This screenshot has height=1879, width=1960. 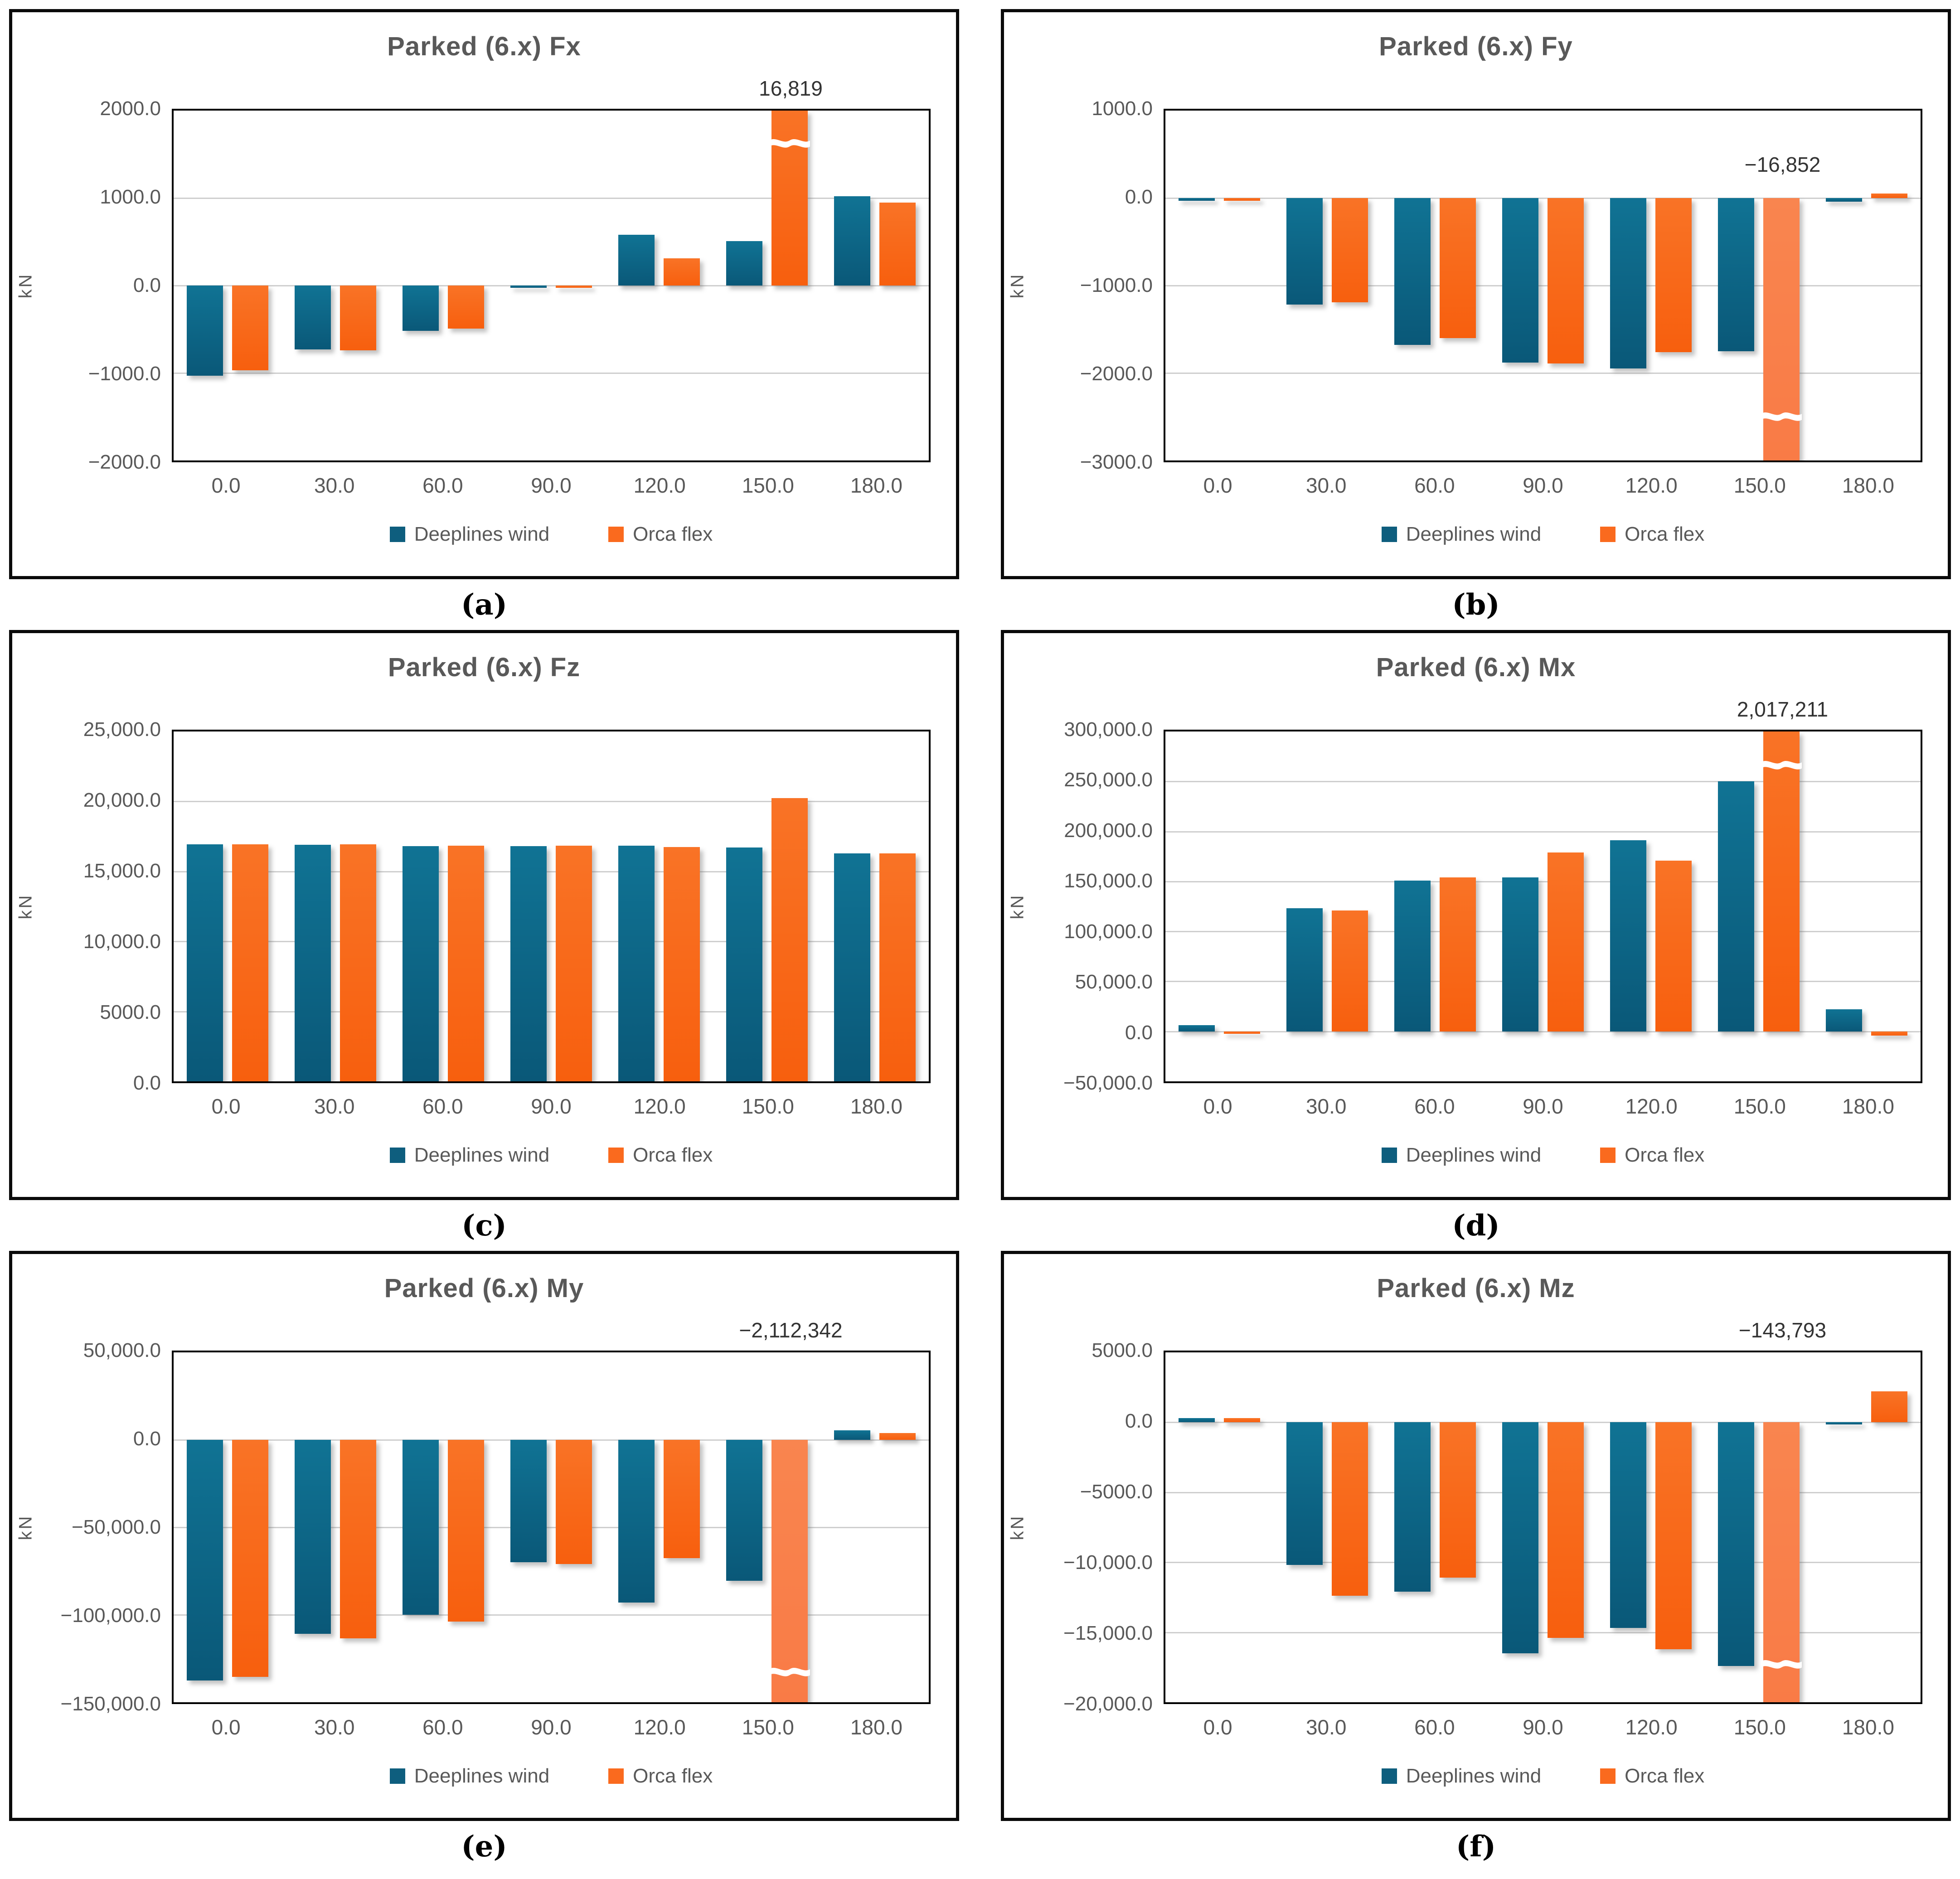 I want to click on panel-label-row: (d), so click(x=1476, y=1225).